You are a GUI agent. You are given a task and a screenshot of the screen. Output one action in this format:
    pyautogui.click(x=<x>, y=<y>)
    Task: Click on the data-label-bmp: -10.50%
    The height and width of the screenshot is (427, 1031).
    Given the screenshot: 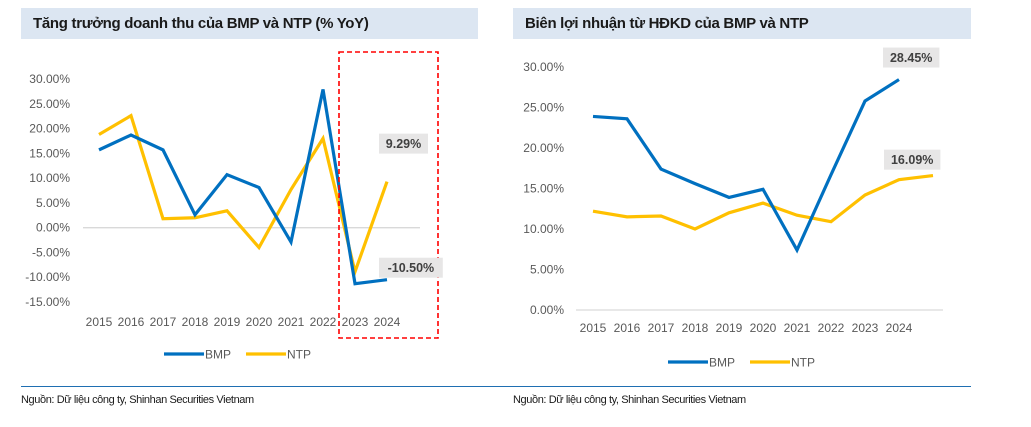 What is the action you would take?
    pyautogui.click(x=411, y=267)
    